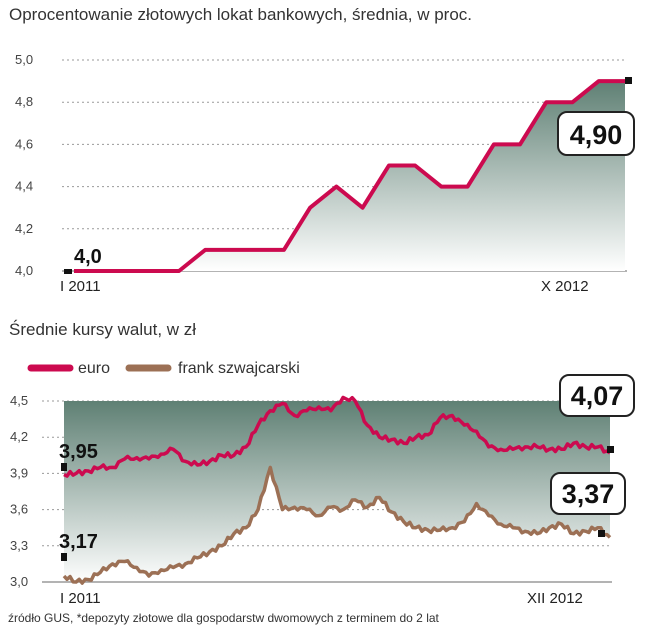  What do you see at coordinates (610, 449) in the screenshot?
I see `chart2-euro-end-marker` at bounding box center [610, 449].